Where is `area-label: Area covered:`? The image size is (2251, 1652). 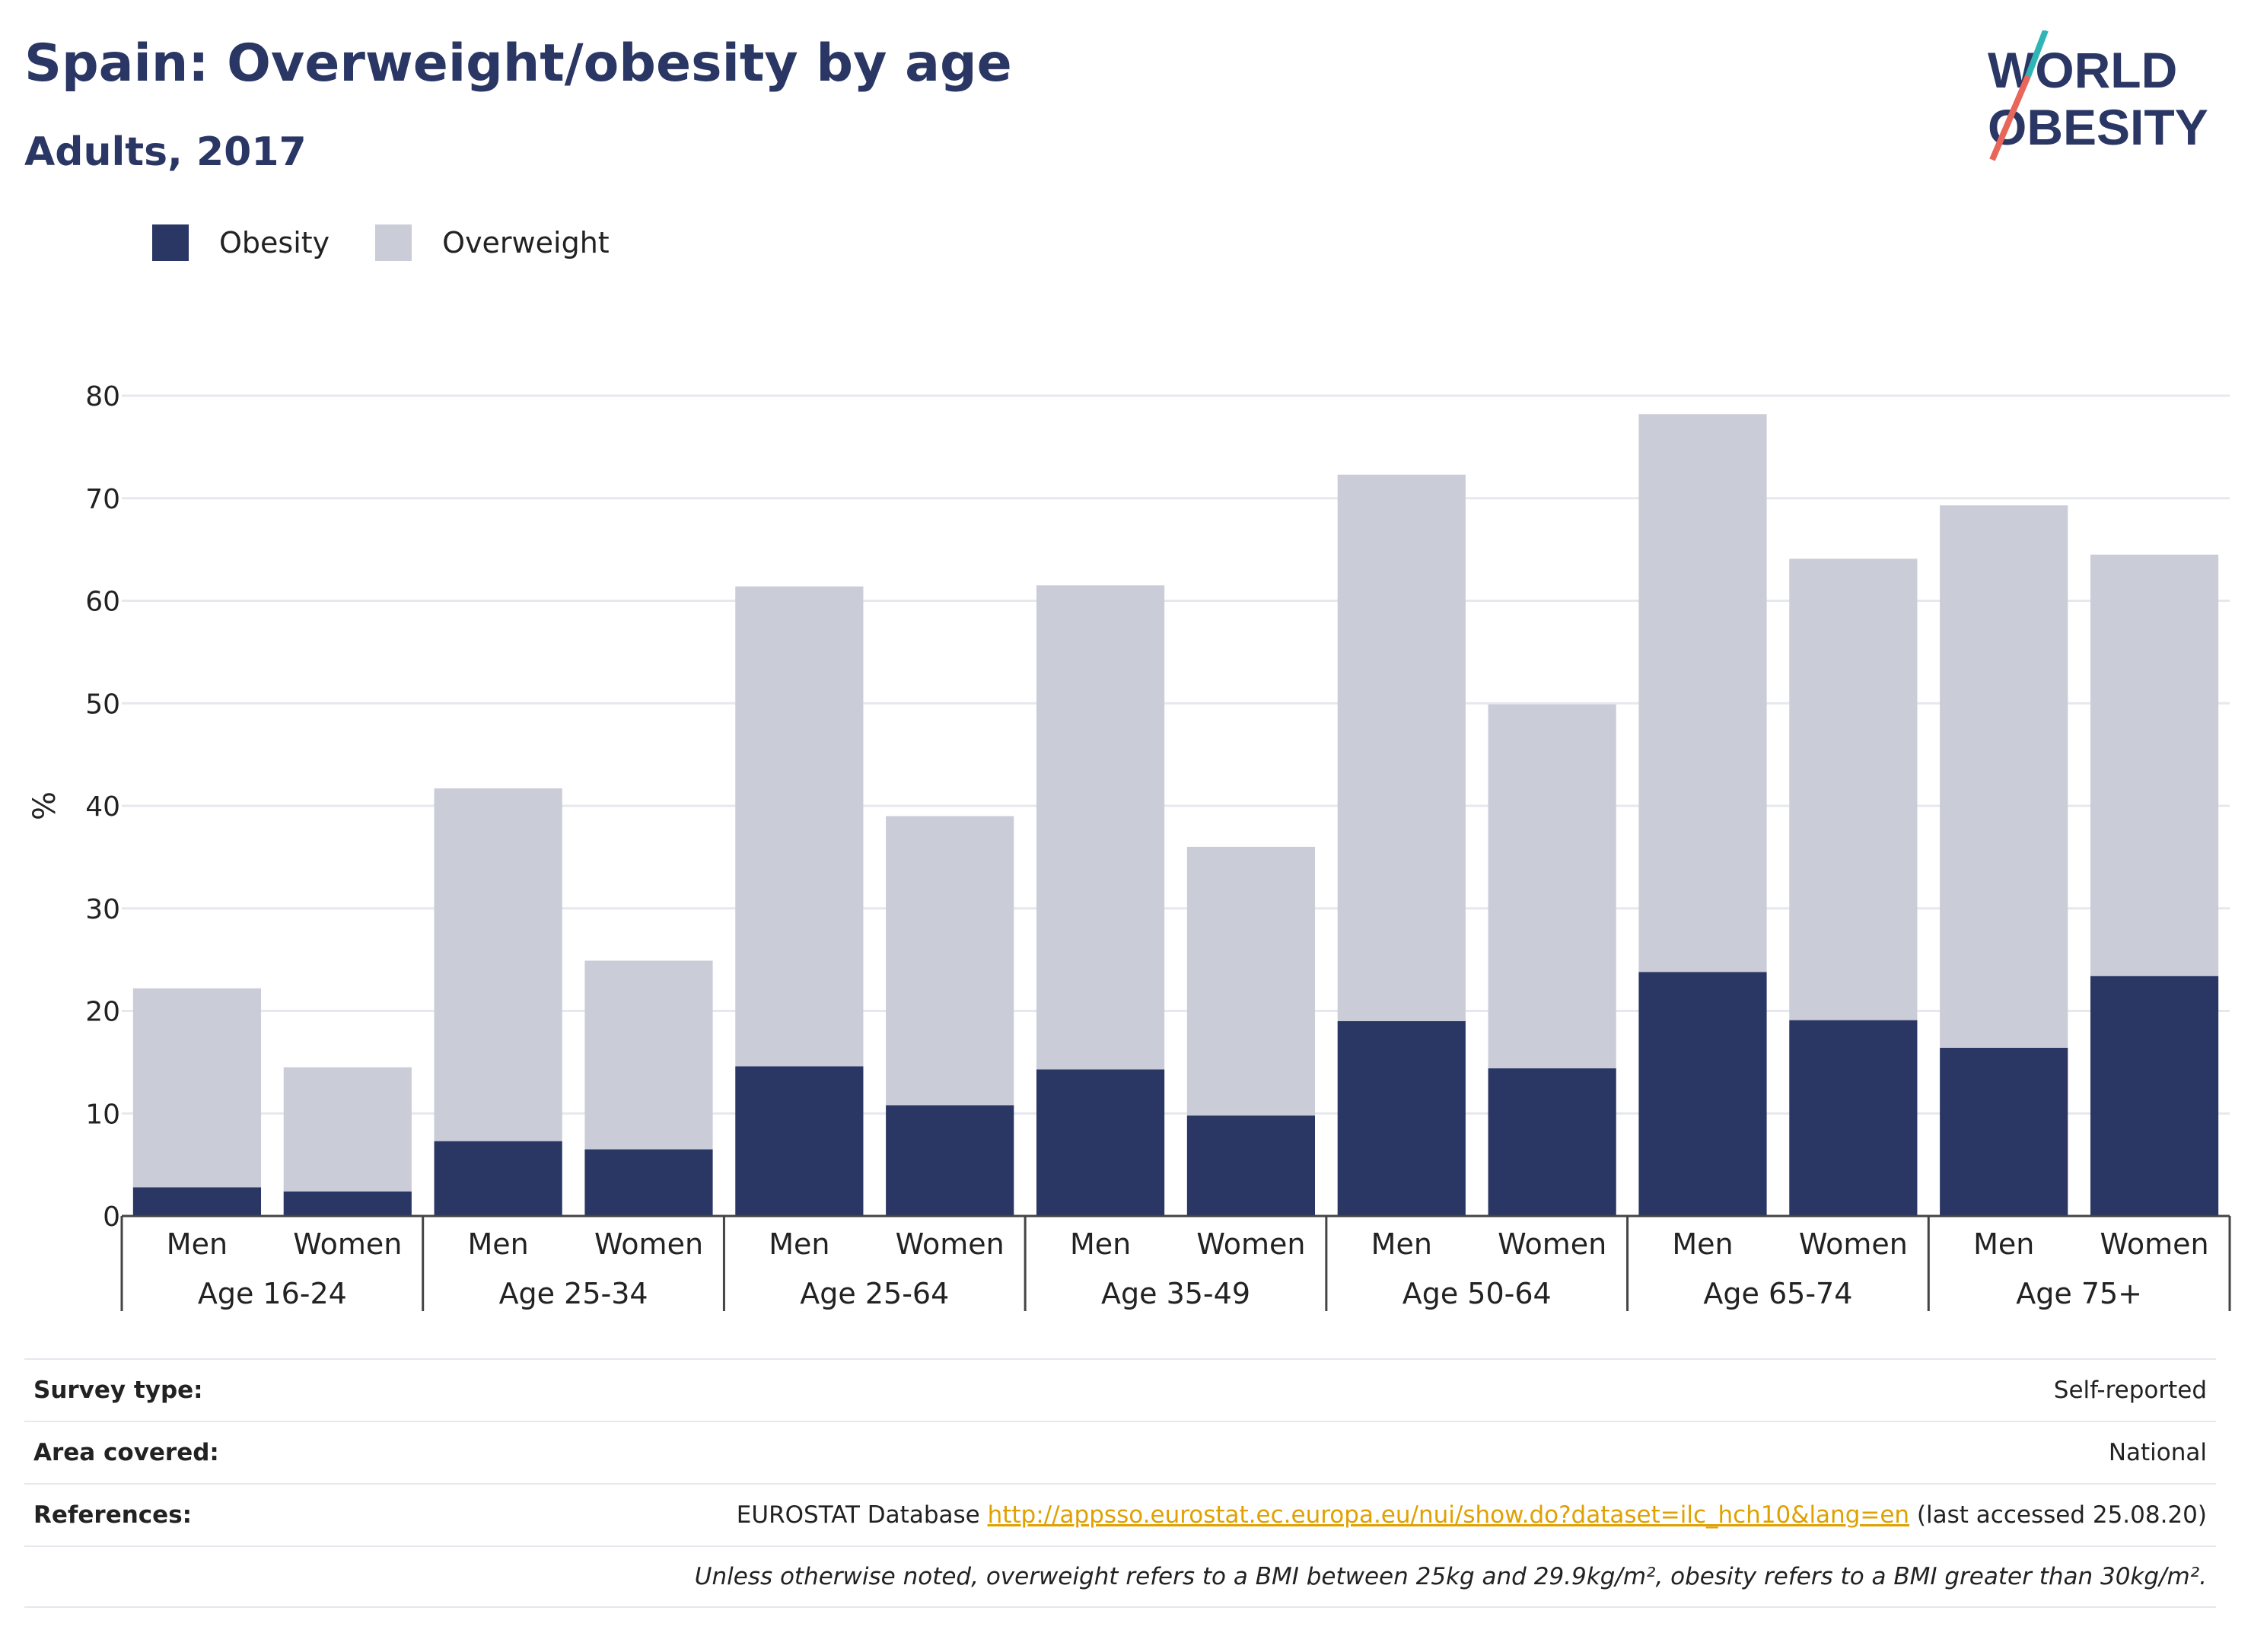 area-label: Area covered: is located at coordinates (126, 1452).